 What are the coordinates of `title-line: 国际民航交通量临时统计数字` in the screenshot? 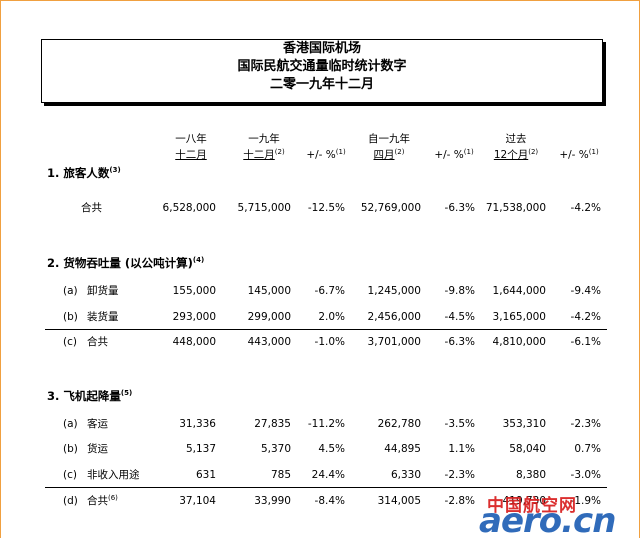 It's located at (322, 66).